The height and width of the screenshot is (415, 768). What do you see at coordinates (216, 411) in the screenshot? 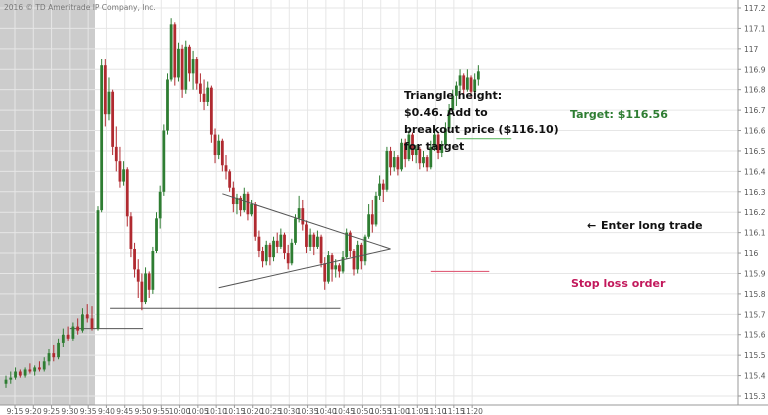
I see `x-tick-label: 10:10` at bounding box center [216, 411].